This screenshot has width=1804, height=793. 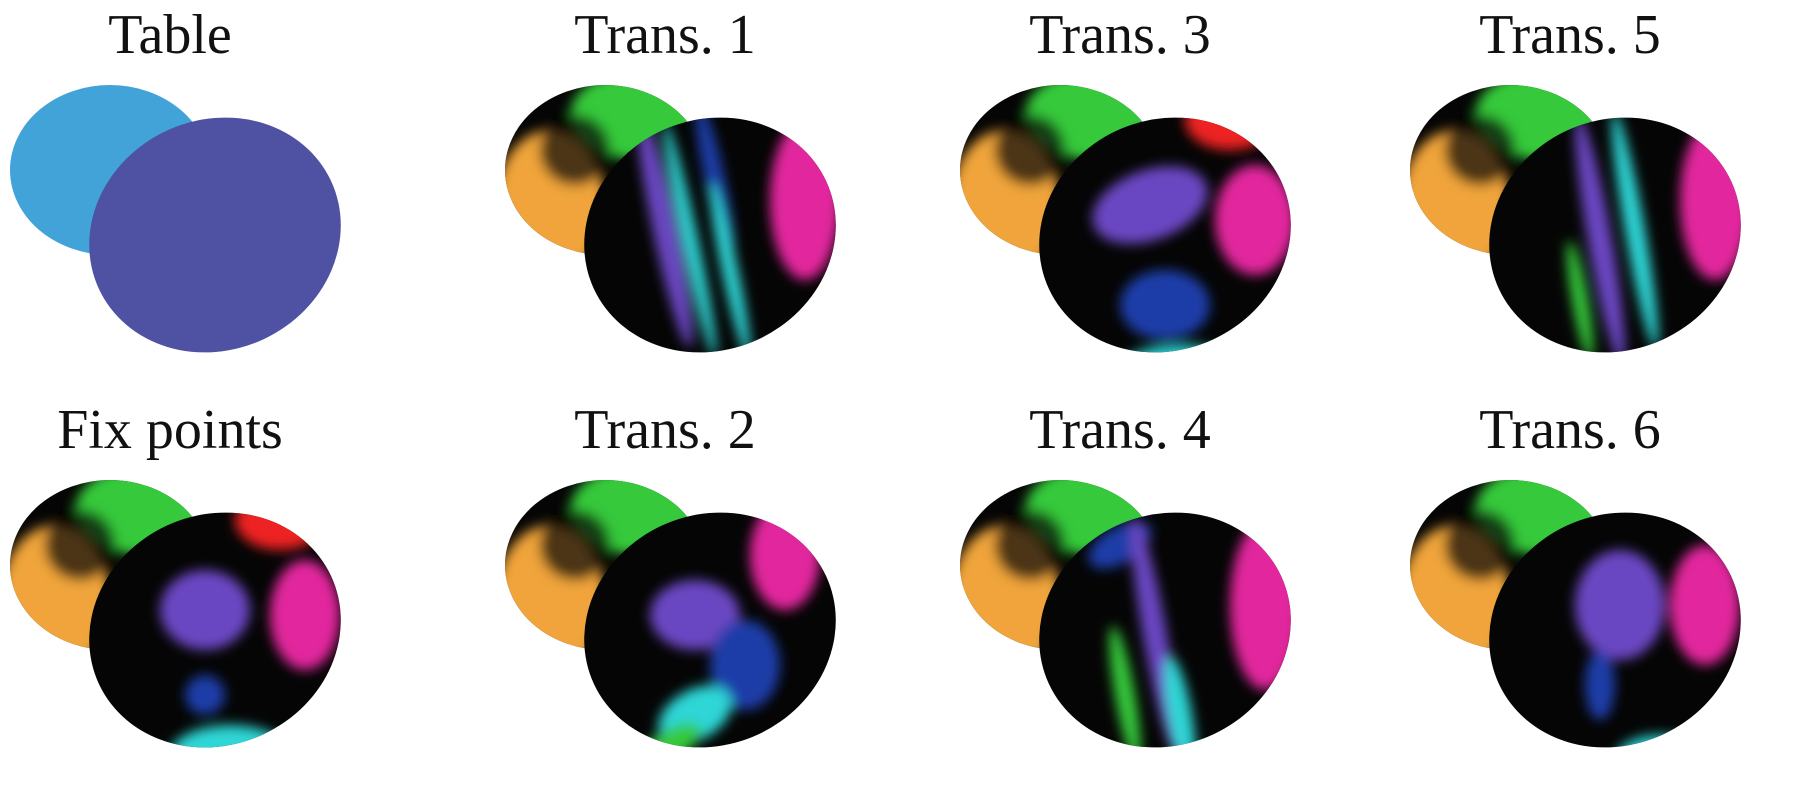 I want to click on trans-6-illustration, so click(x=1595, y=632).